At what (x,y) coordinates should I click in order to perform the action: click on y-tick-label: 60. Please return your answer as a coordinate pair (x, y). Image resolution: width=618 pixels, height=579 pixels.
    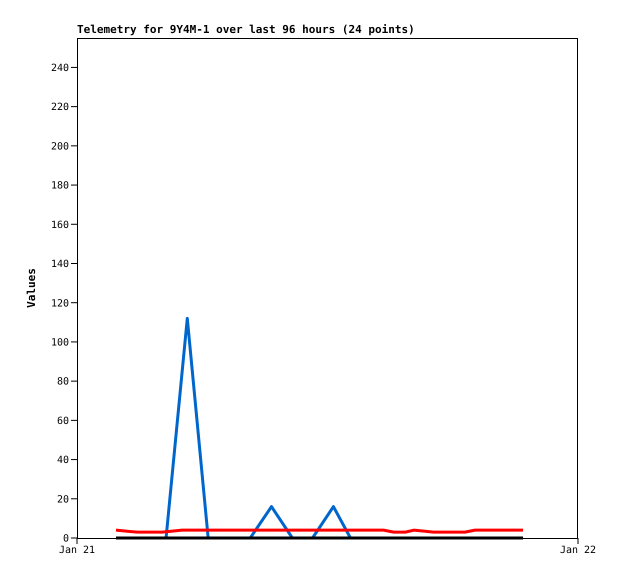
    Looking at the image, I should click on (62, 421).